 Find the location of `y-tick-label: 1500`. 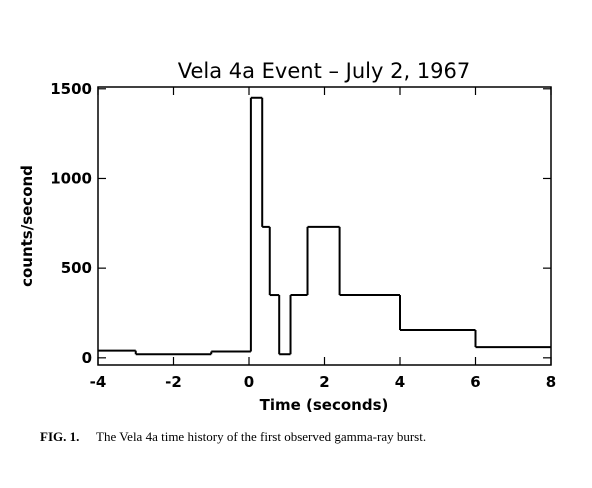

y-tick-label: 1500 is located at coordinates (71, 89).